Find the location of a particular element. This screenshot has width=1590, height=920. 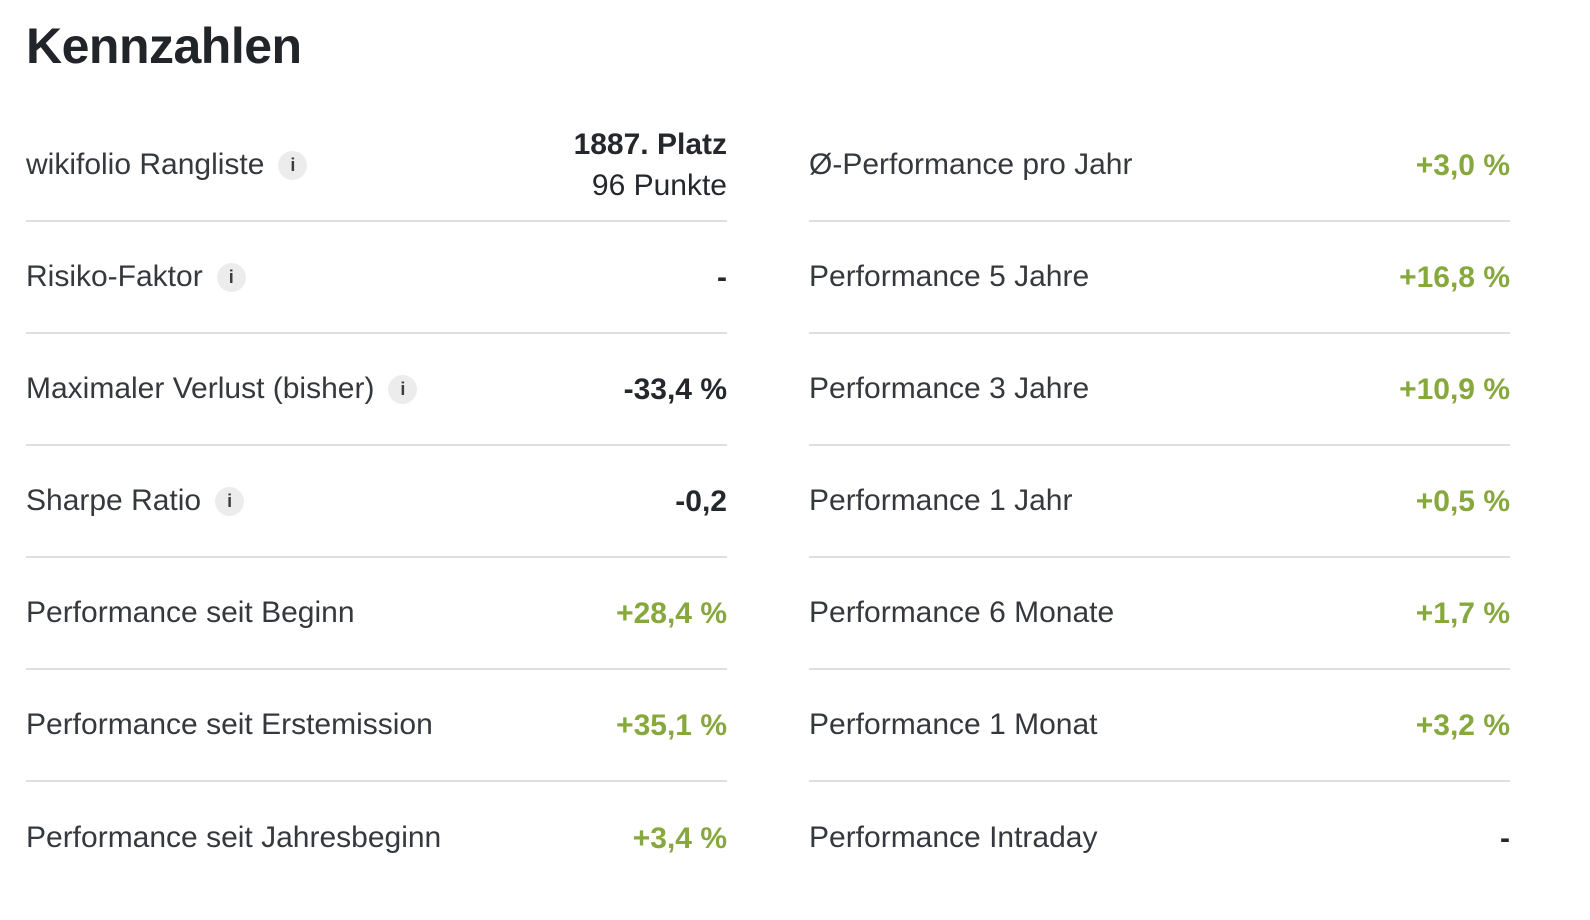

metric-row-performance-seit-erstemission: Performance seit Erstemission +35,1 % is located at coordinates (376, 726).